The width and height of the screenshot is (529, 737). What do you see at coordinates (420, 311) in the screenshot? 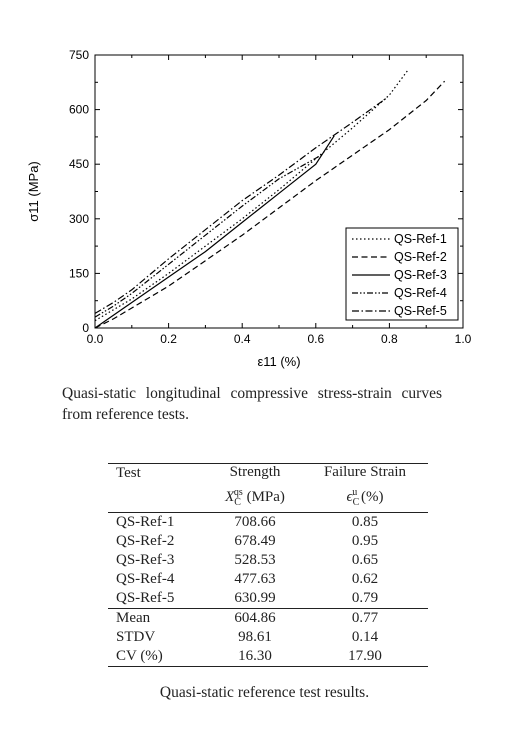
I see `legend-label: QS-Ref-5` at bounding box center [420, 311].